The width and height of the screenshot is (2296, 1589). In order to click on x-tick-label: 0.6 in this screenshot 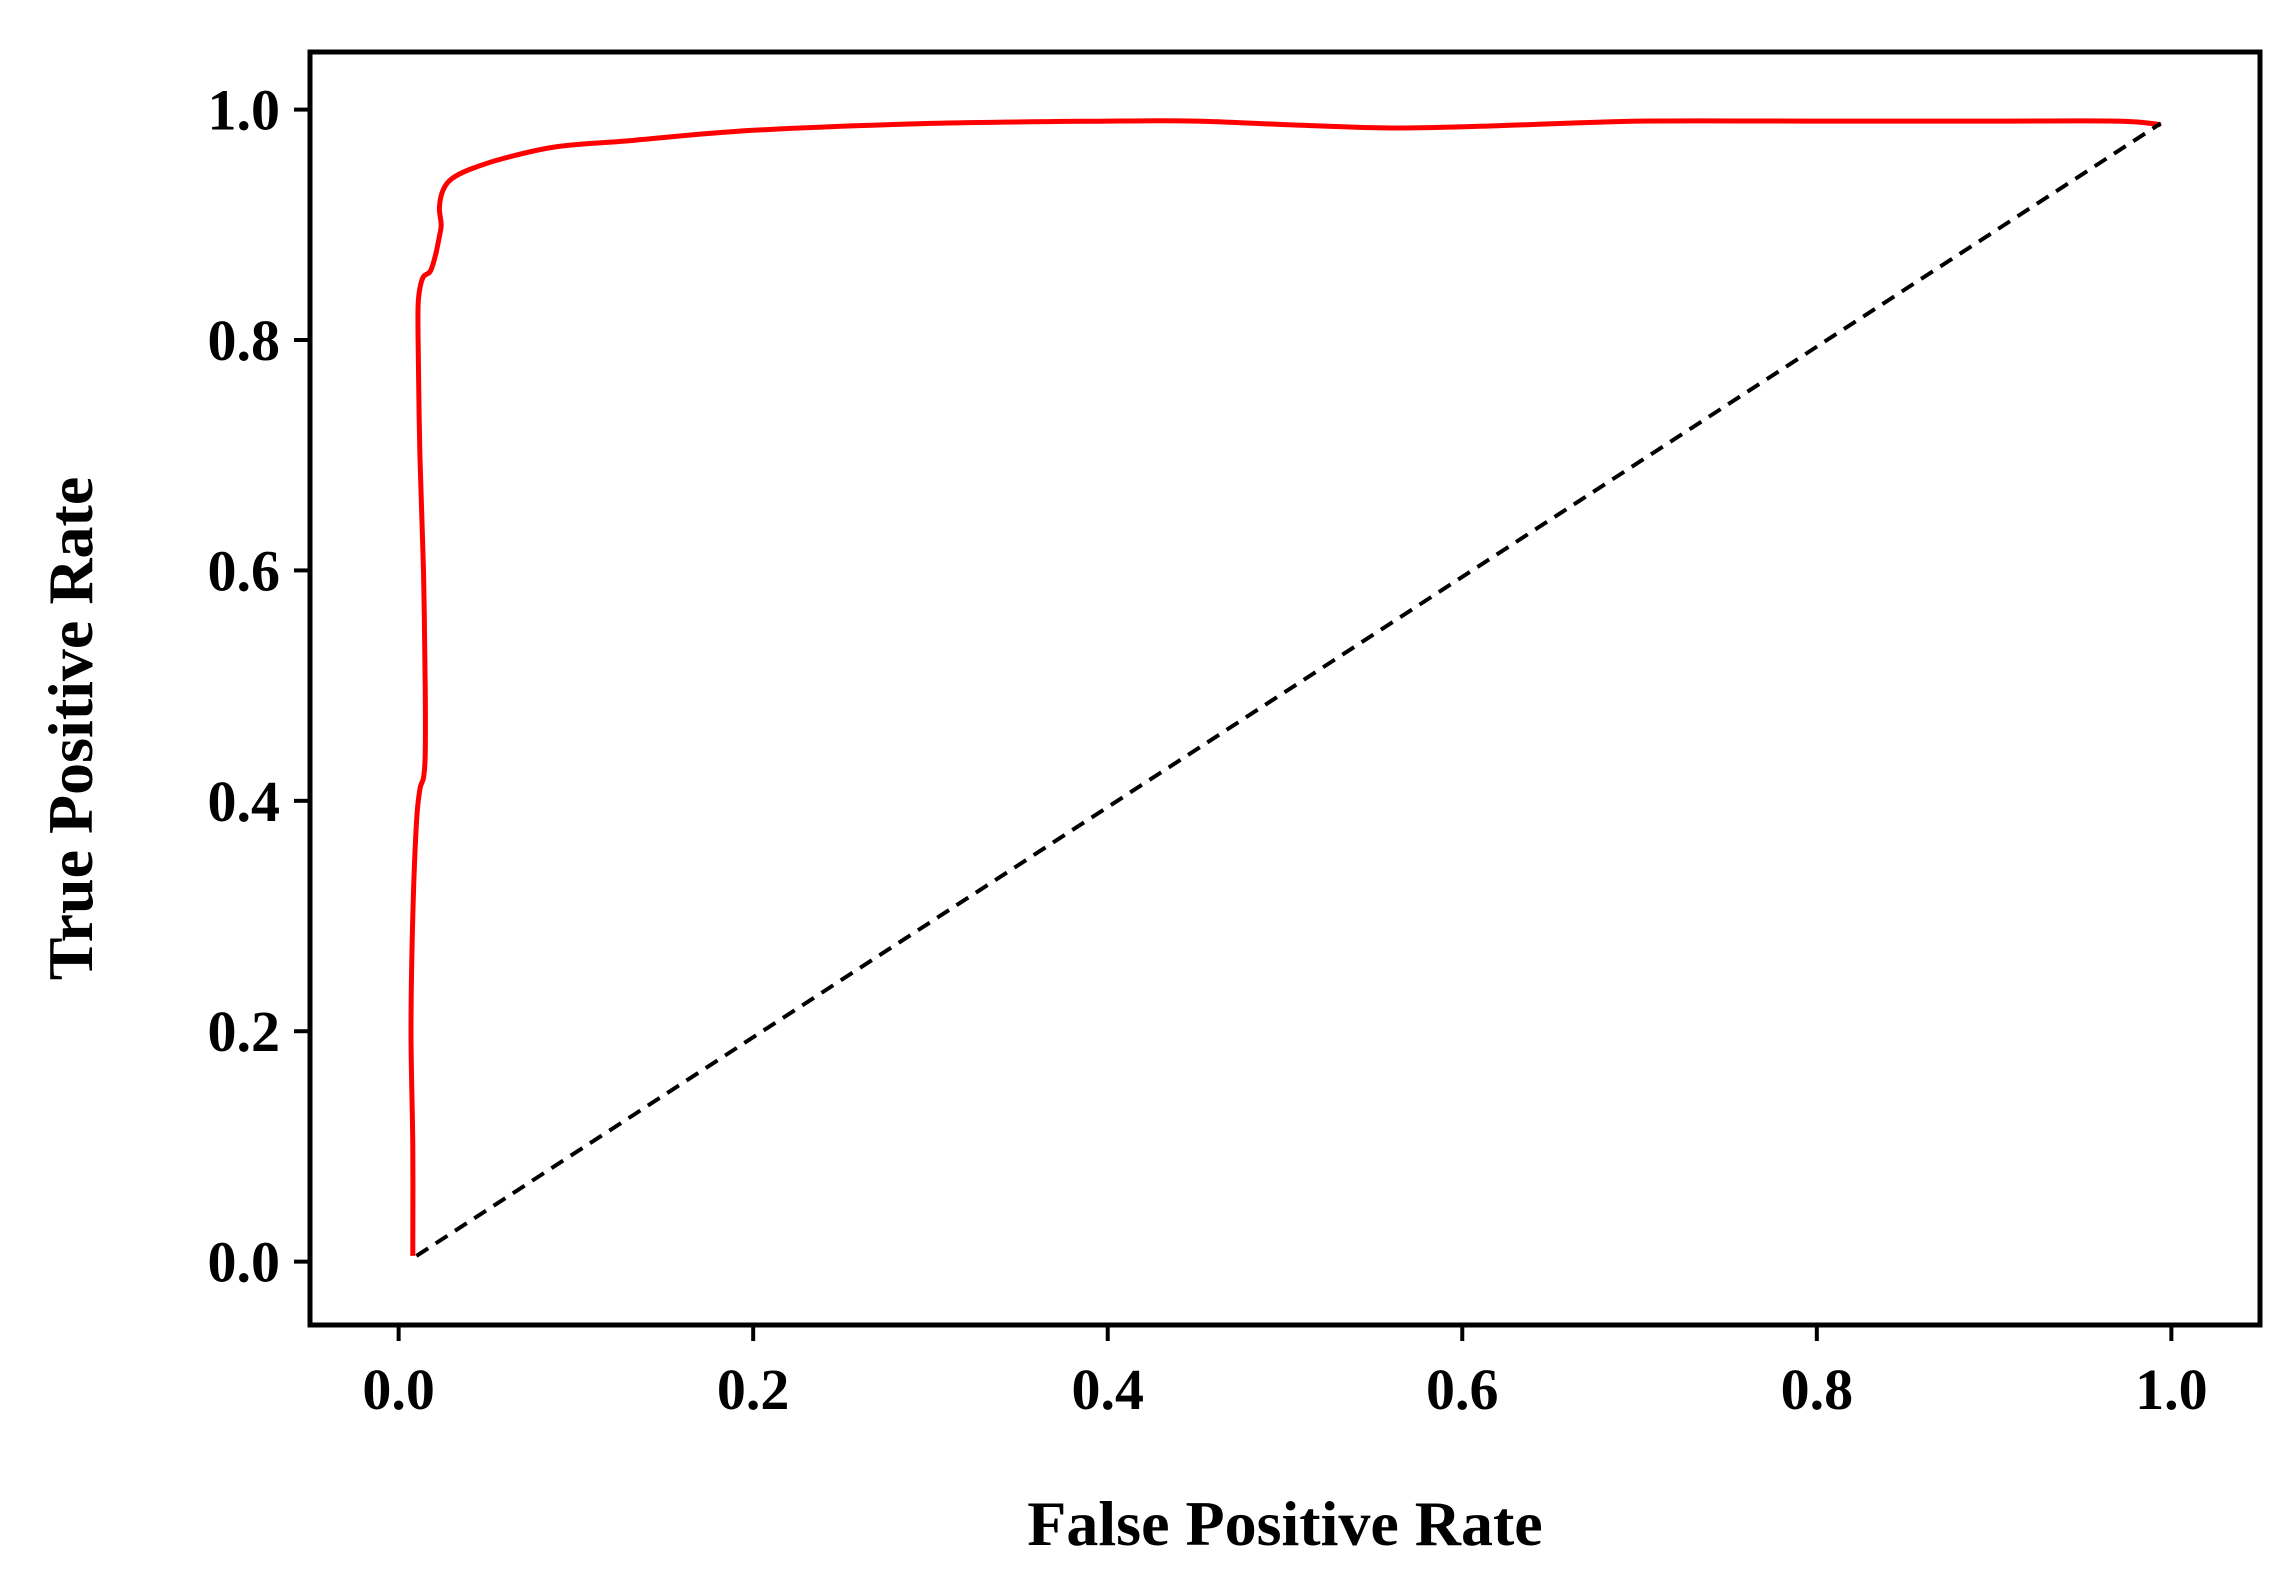, I will do `click(1462, 1389)`.